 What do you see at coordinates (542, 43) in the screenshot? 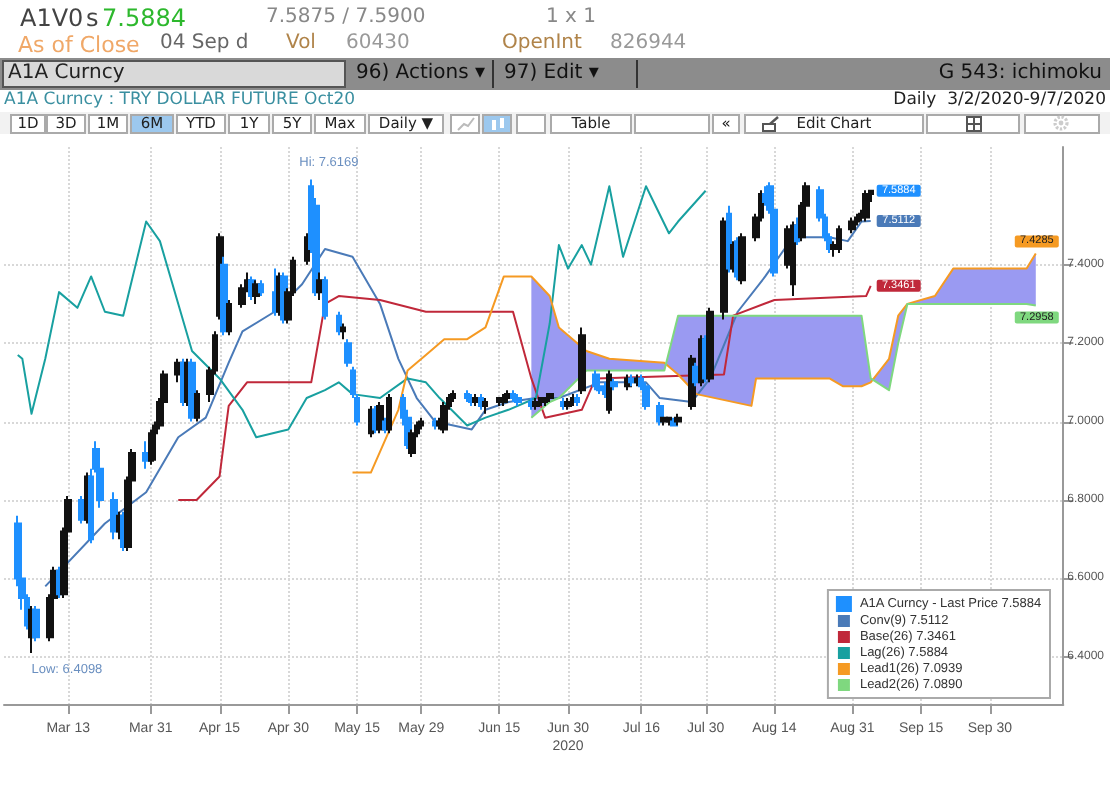
I see `text: OpenInt` at bounding box center [542, 43].